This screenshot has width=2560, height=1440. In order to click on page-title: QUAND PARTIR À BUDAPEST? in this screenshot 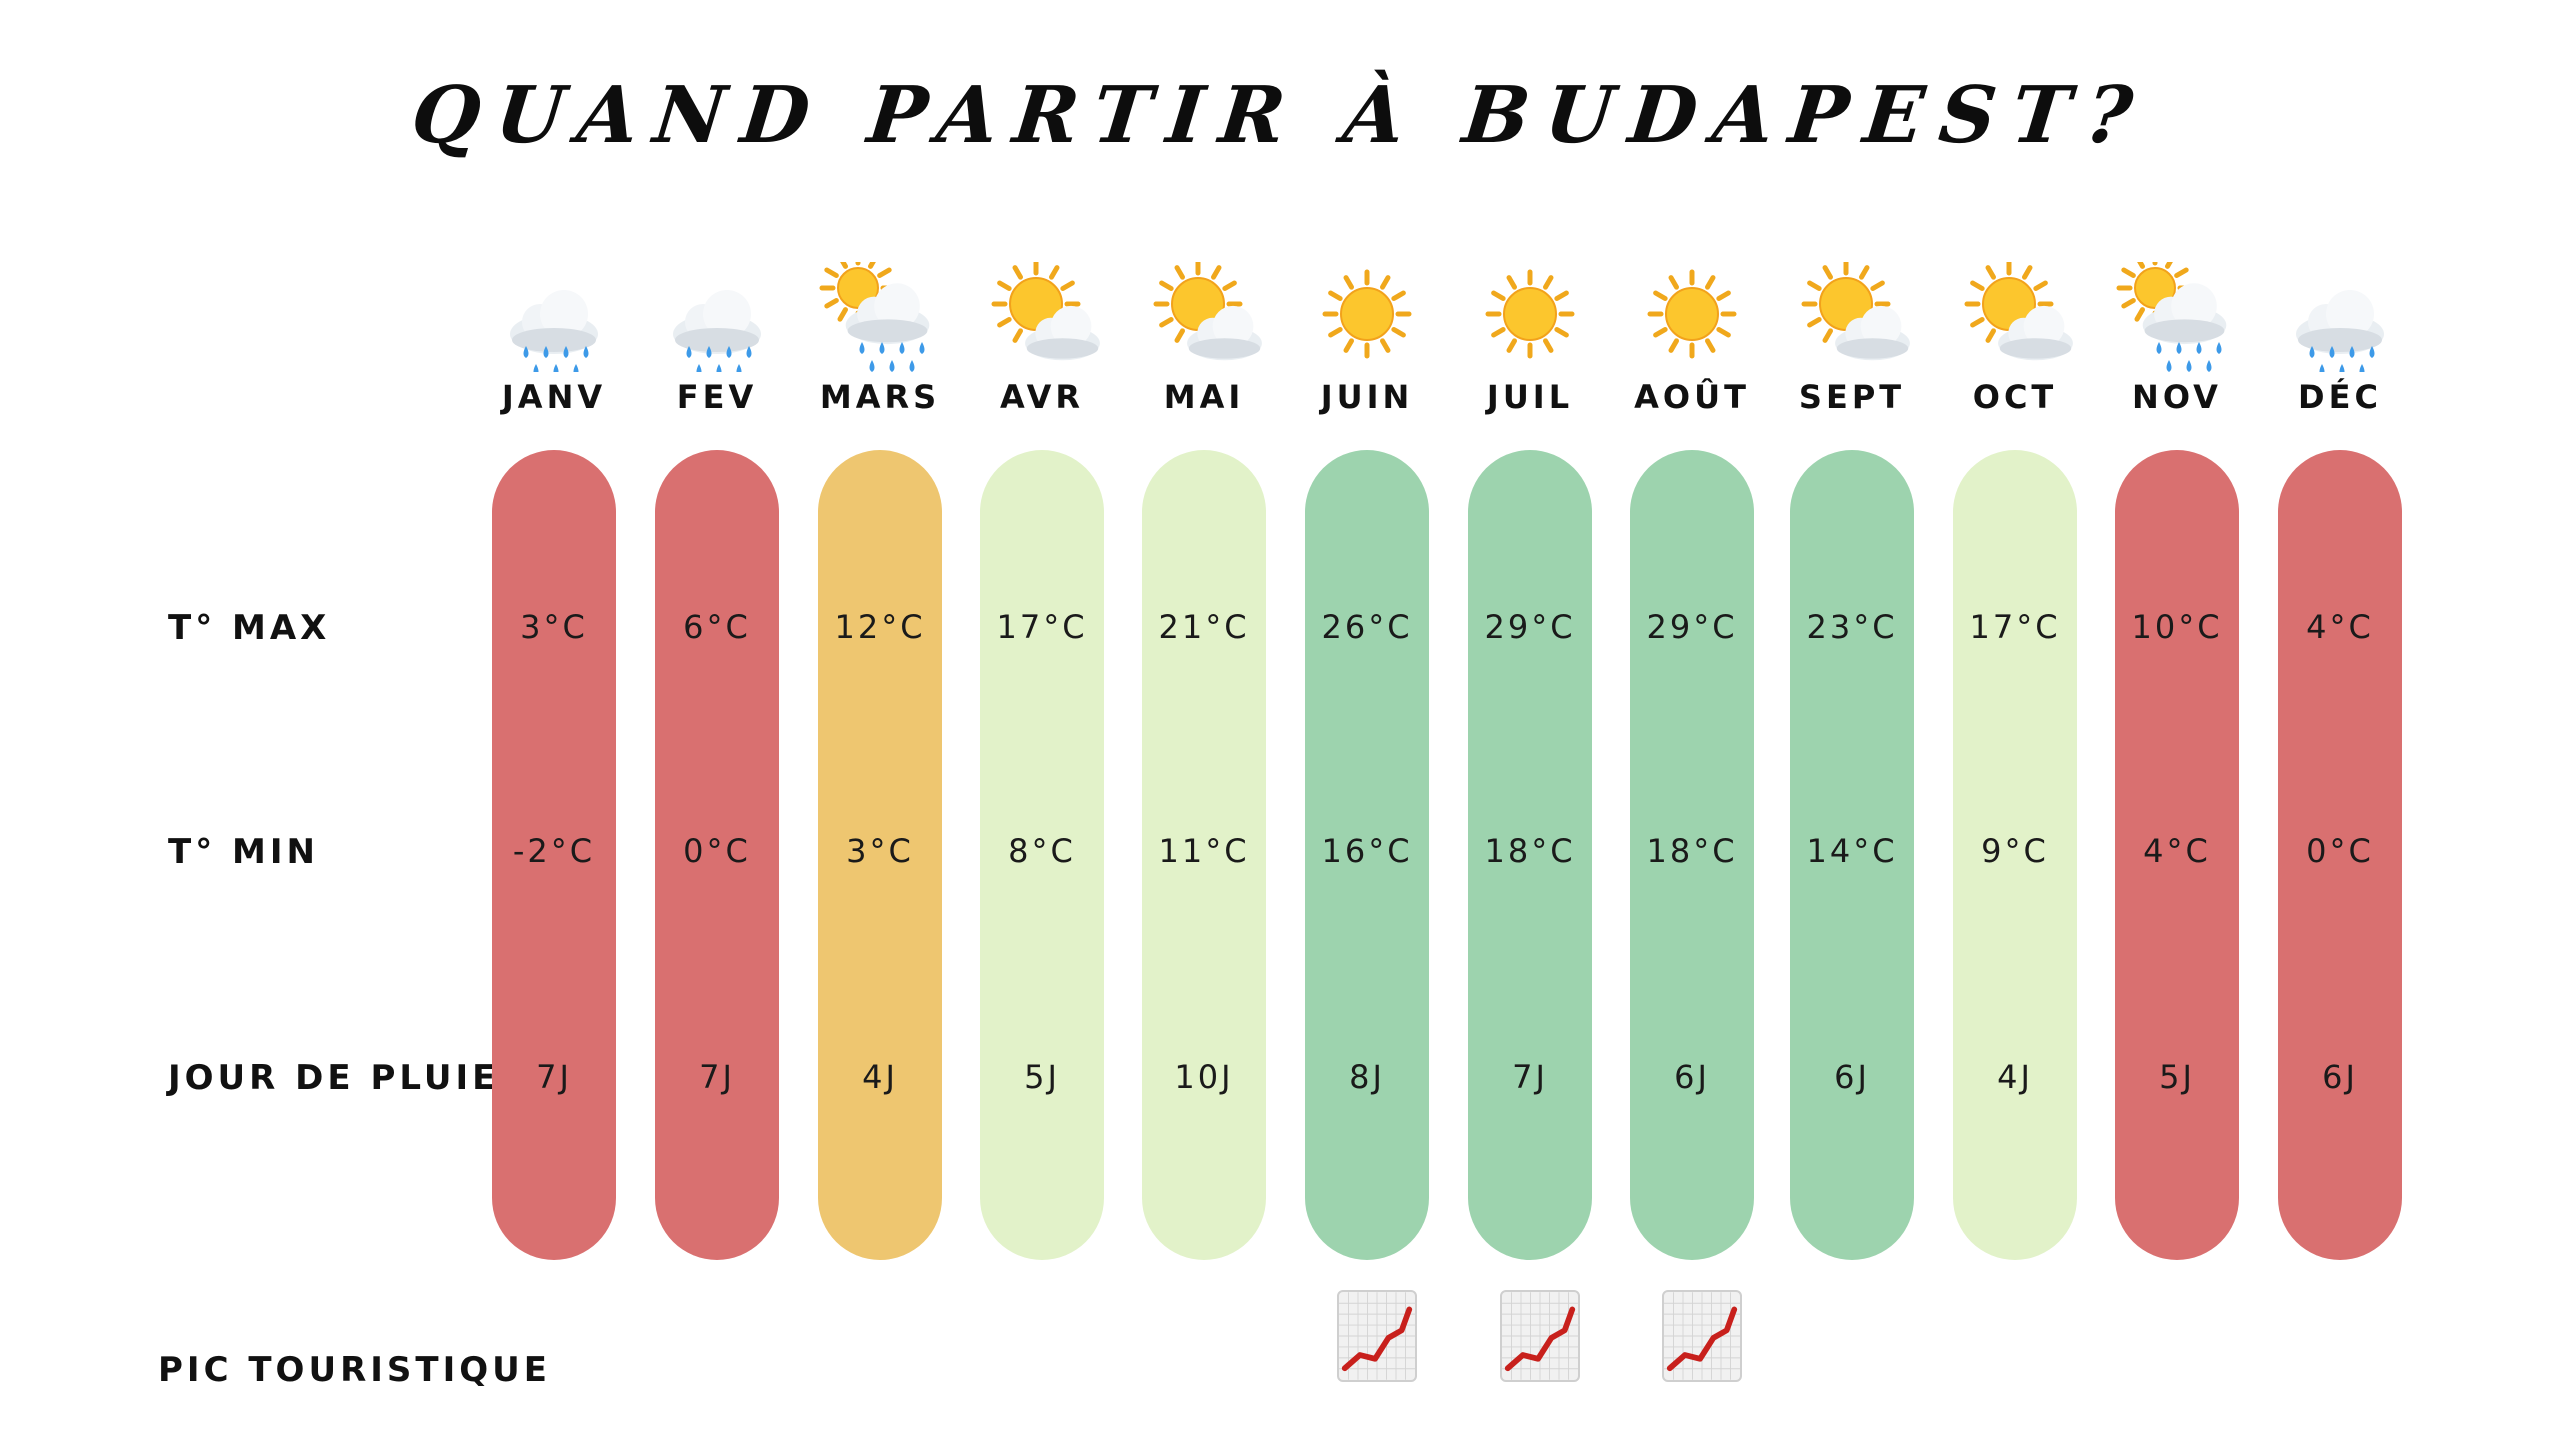, I will do `click(1280, 115)`.